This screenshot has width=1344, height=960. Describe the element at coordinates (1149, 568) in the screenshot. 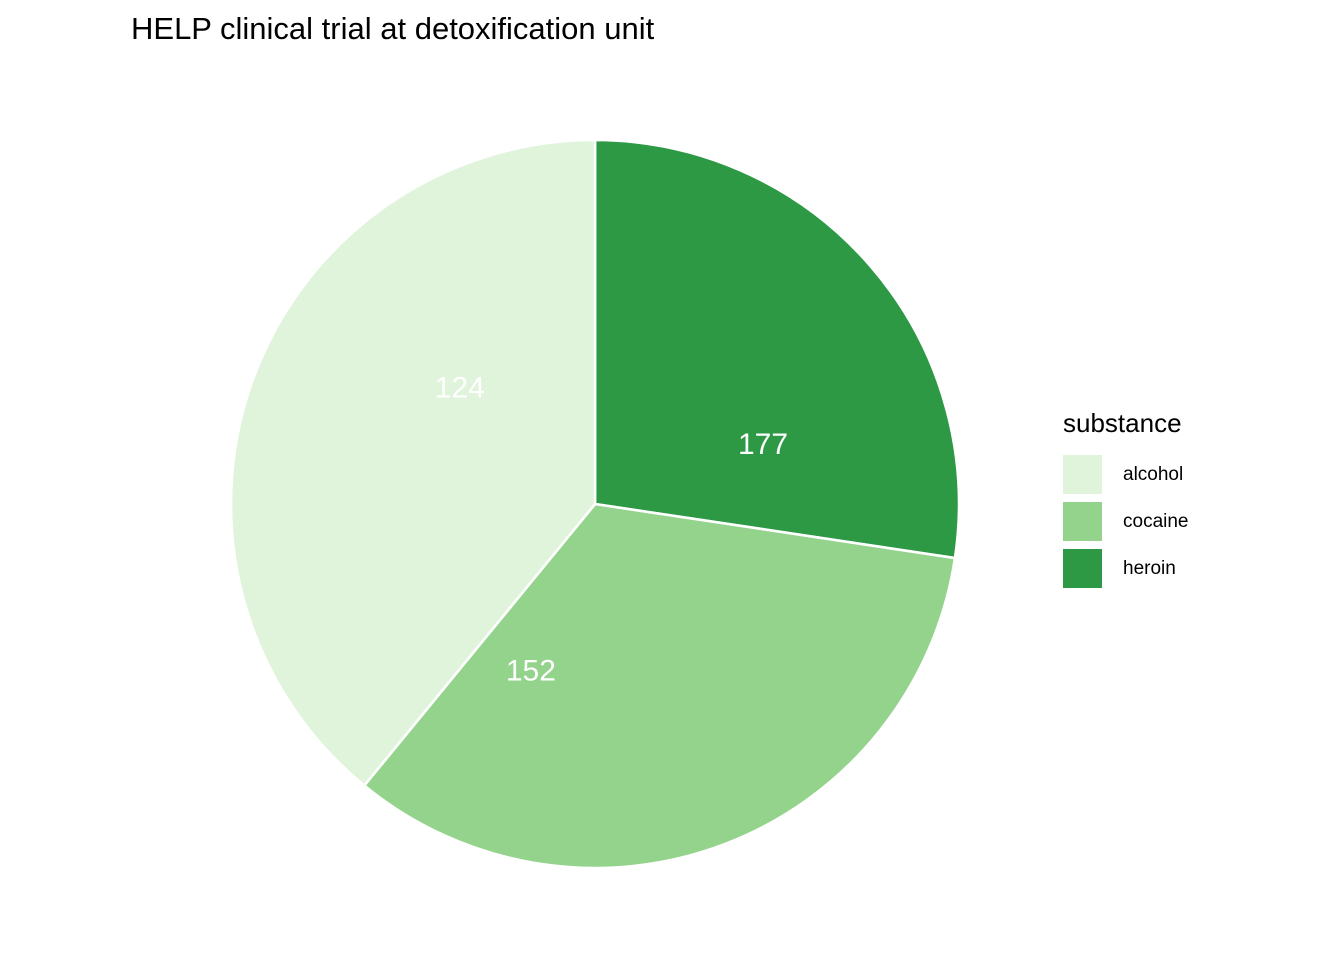

I see `legend-label-heroin: heroin` at that location.